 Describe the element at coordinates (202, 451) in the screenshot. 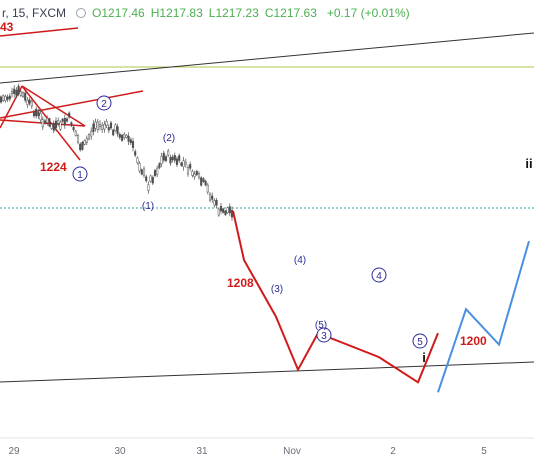

I see `x-tick-31: 31` at that location.